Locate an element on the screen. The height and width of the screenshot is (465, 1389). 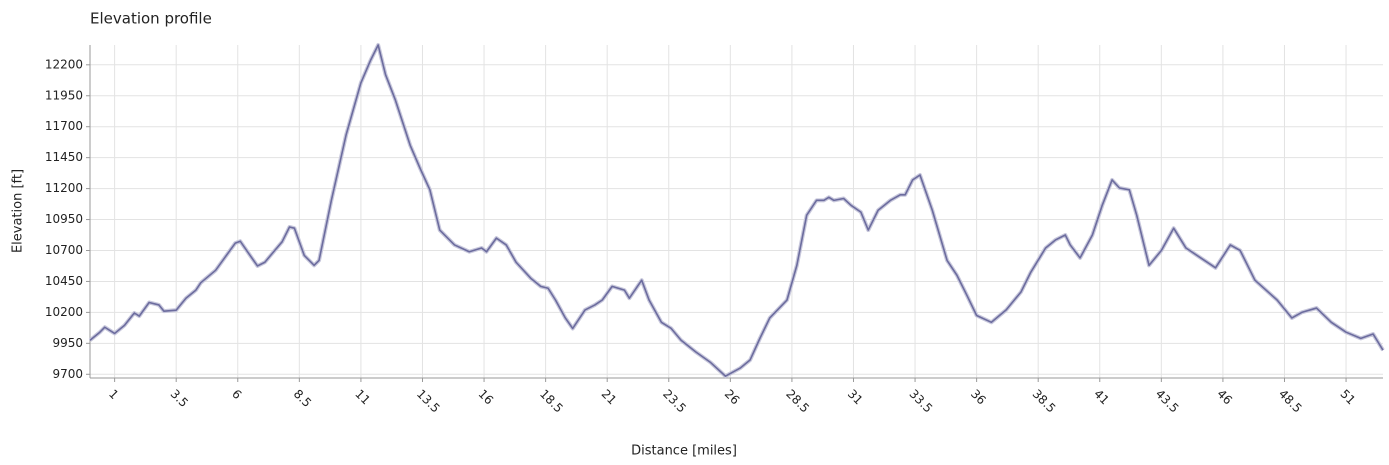
x-tick-label: 43.5 is located at coordinates (1167, 401).